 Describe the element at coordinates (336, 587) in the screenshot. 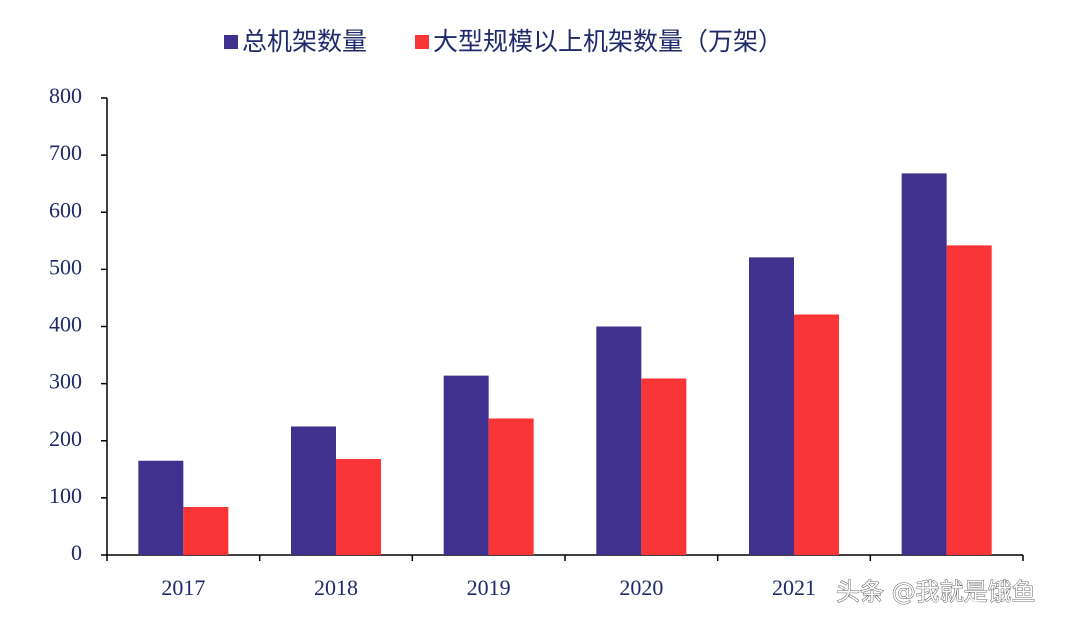

I see `x-tick-label: 2018` at that location.